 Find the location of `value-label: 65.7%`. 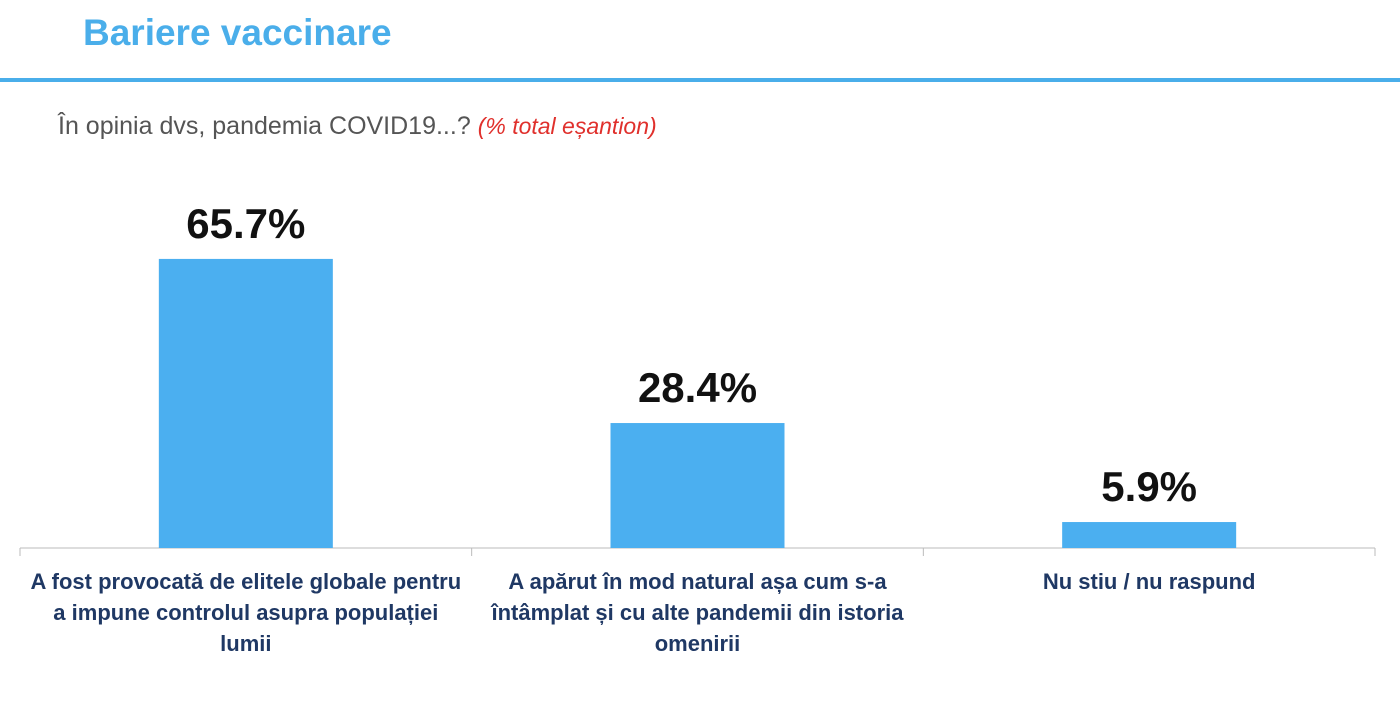

value-label: 65.7% is located at coordinates (245, 223).